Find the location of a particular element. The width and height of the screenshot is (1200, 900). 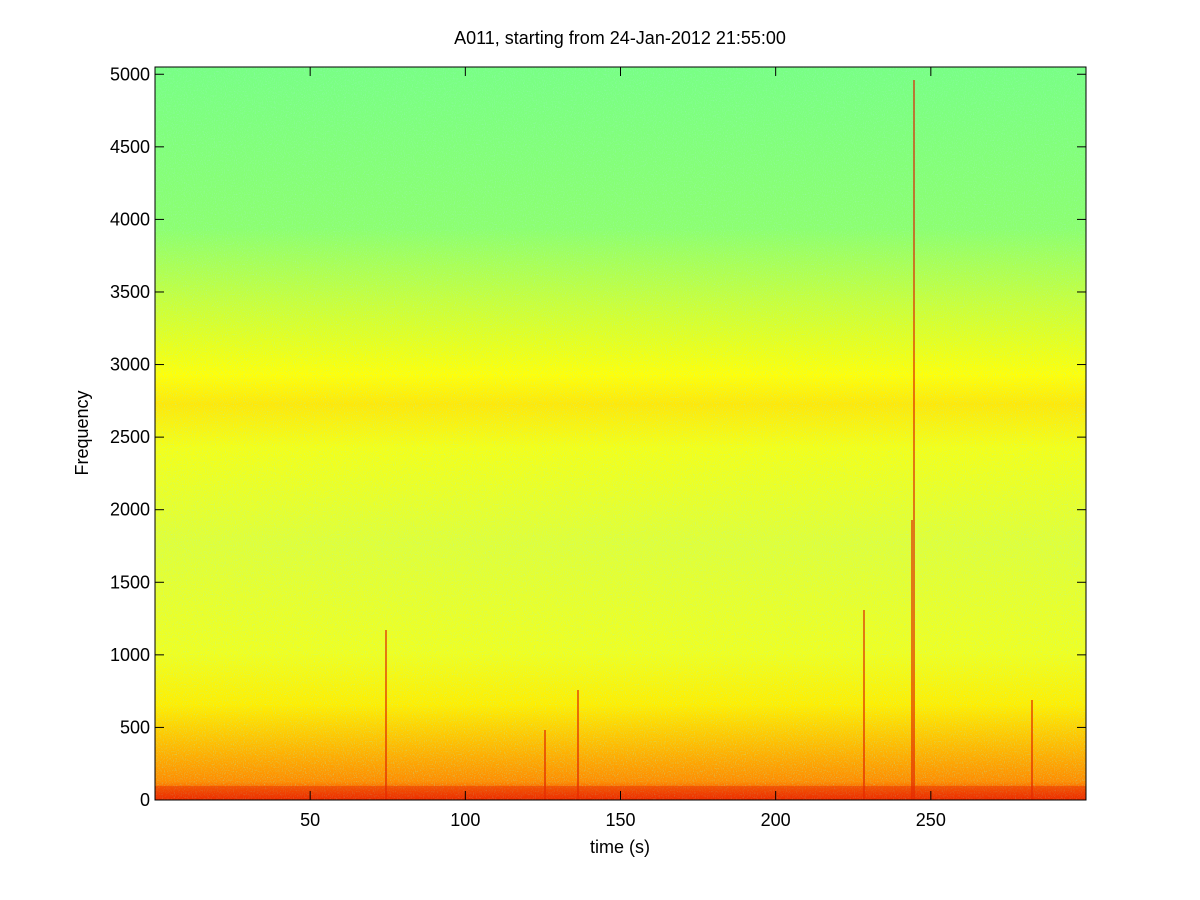

y-tick-label: 2500 is located at coordinates (130, 437).